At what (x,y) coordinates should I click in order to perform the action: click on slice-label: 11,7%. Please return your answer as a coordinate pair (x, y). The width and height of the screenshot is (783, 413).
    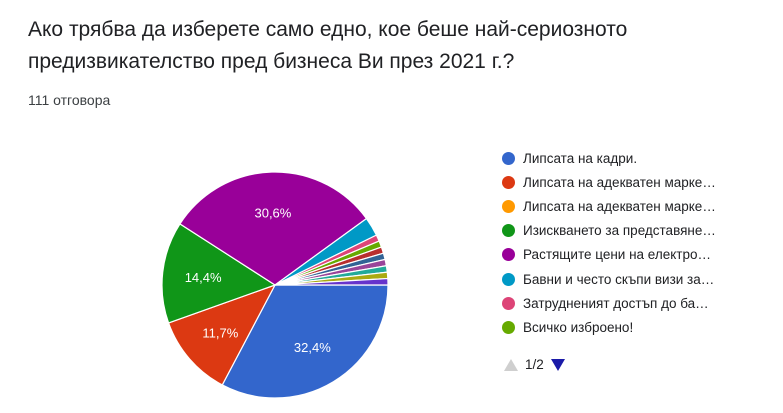
    Looking at the image, I should click on (220, 332).